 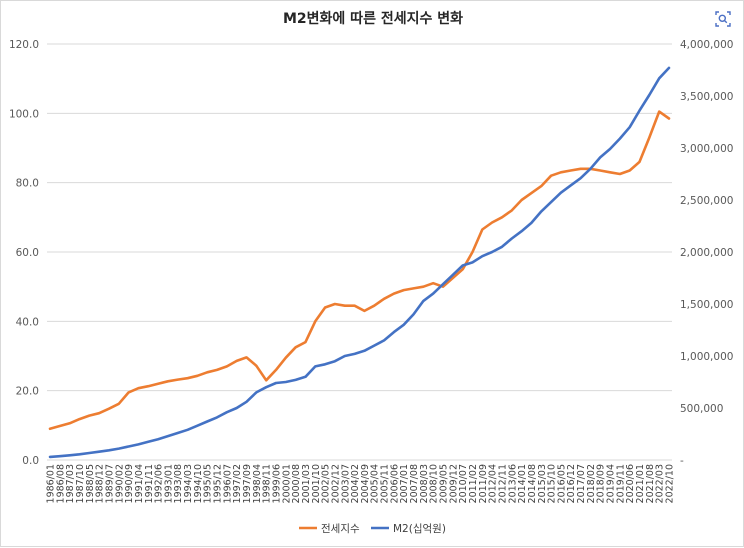 I want to click on x-tick-label: 2009/05, so click(x=444, y=483).